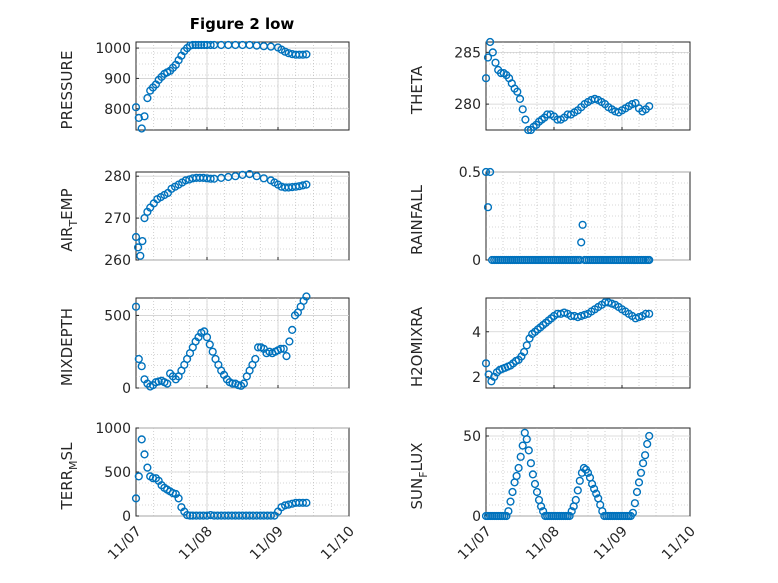  Describe the element at coordinates (472, 437) in the screenshot. I see `y-tick-label: 50` at that location.